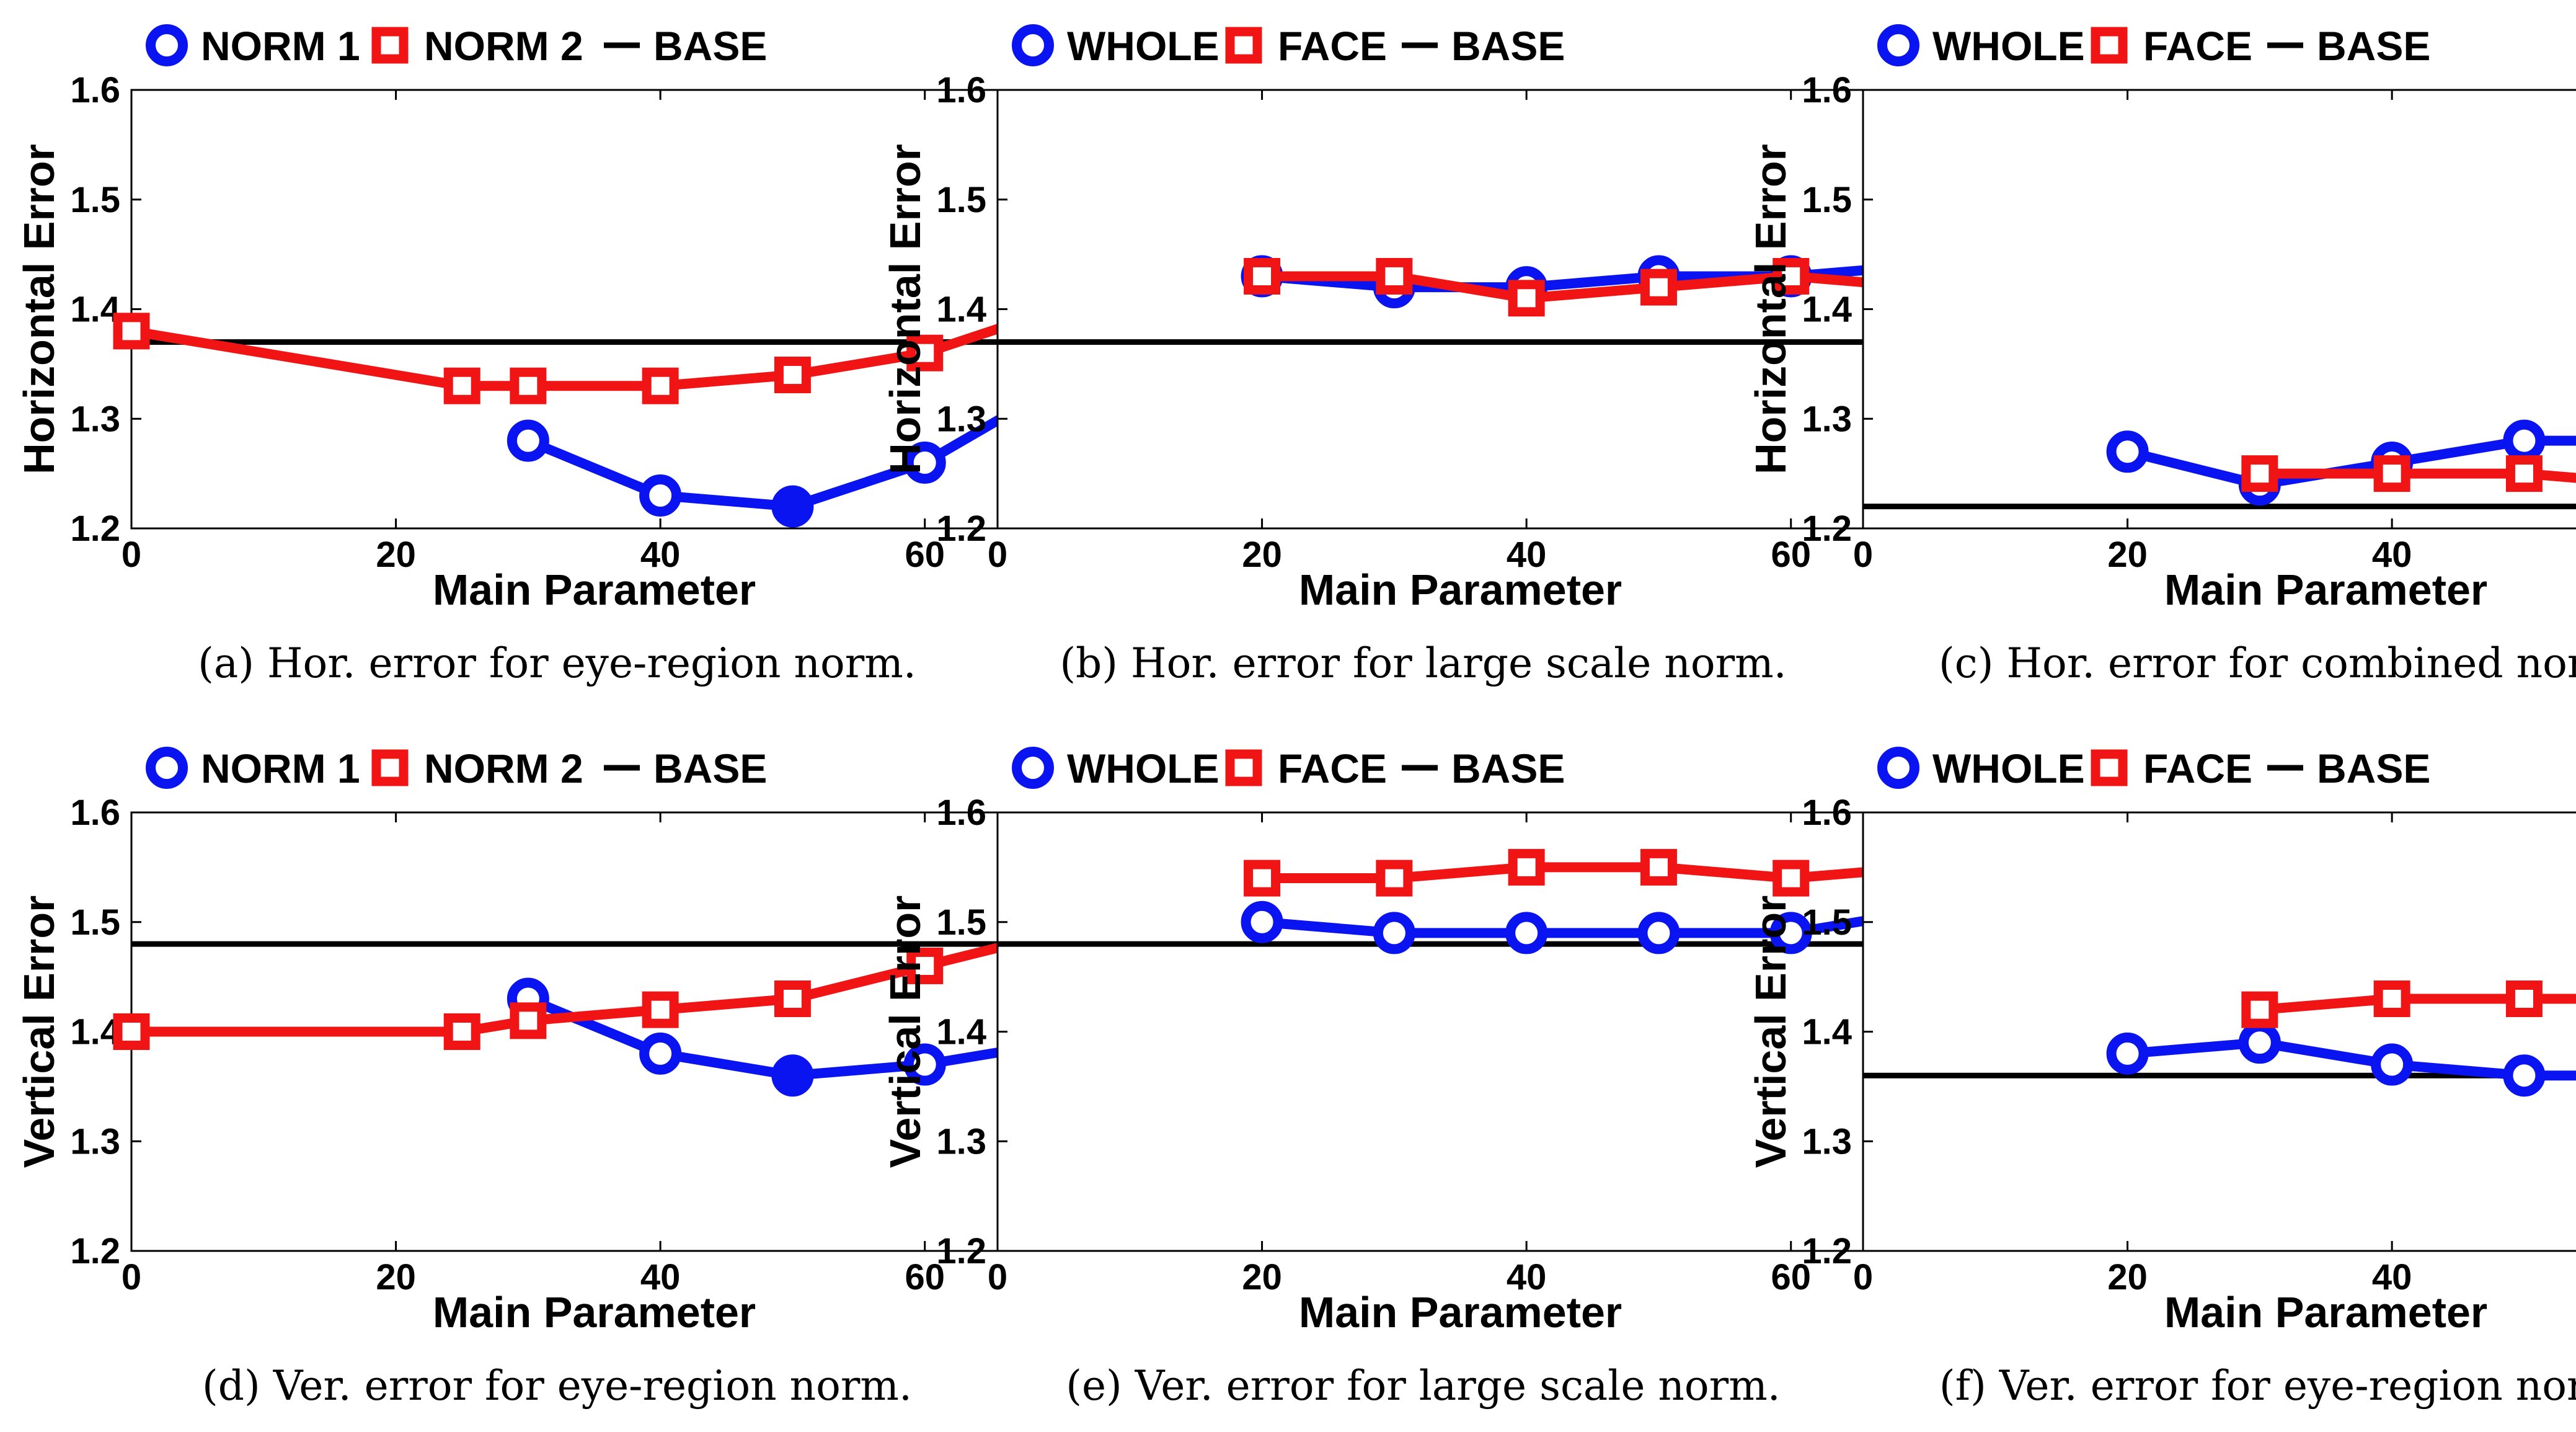 This screenshot has height=1432, width=2576. I want to click on legend-label-series2: NORM 2, so click(504, 46).